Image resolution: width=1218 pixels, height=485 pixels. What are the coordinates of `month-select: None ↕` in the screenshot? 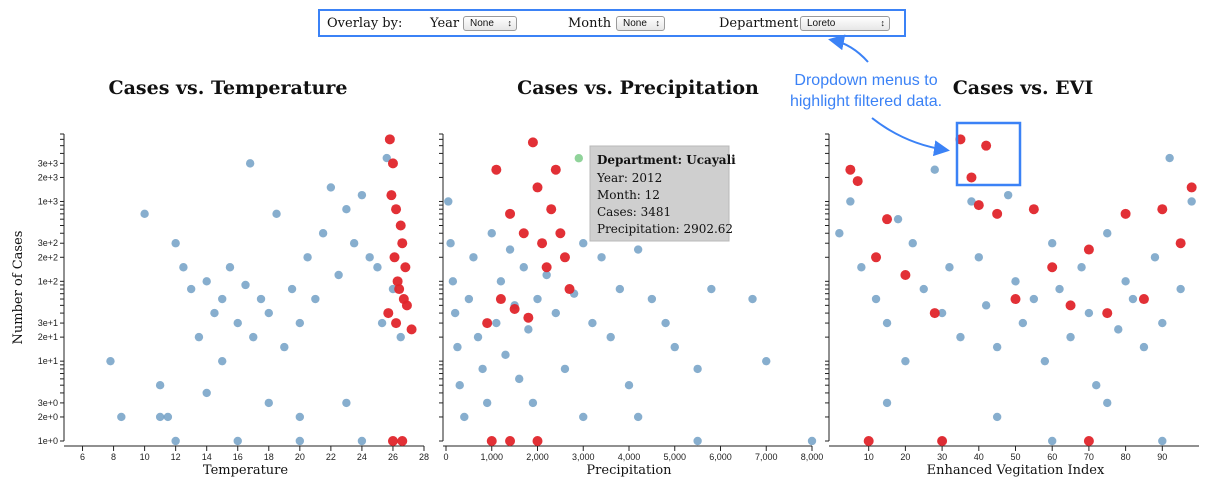 It's located at (640, 23).